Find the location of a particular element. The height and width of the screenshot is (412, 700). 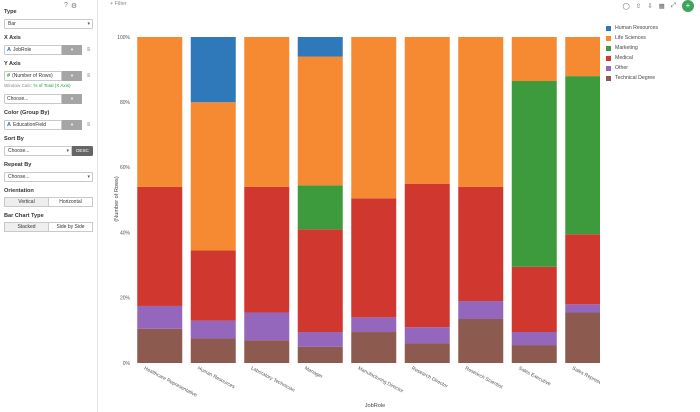

color-title: Color (Group By) is located at coordinates (27, 113).